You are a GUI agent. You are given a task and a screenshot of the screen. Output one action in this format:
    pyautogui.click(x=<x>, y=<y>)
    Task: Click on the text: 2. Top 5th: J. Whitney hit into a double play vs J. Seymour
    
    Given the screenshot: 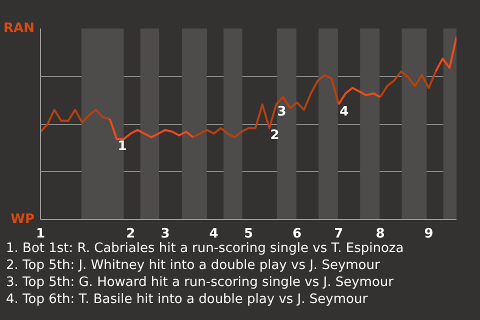 What is the action you would take?
    pyautogui.click(x=193, y=265)
    